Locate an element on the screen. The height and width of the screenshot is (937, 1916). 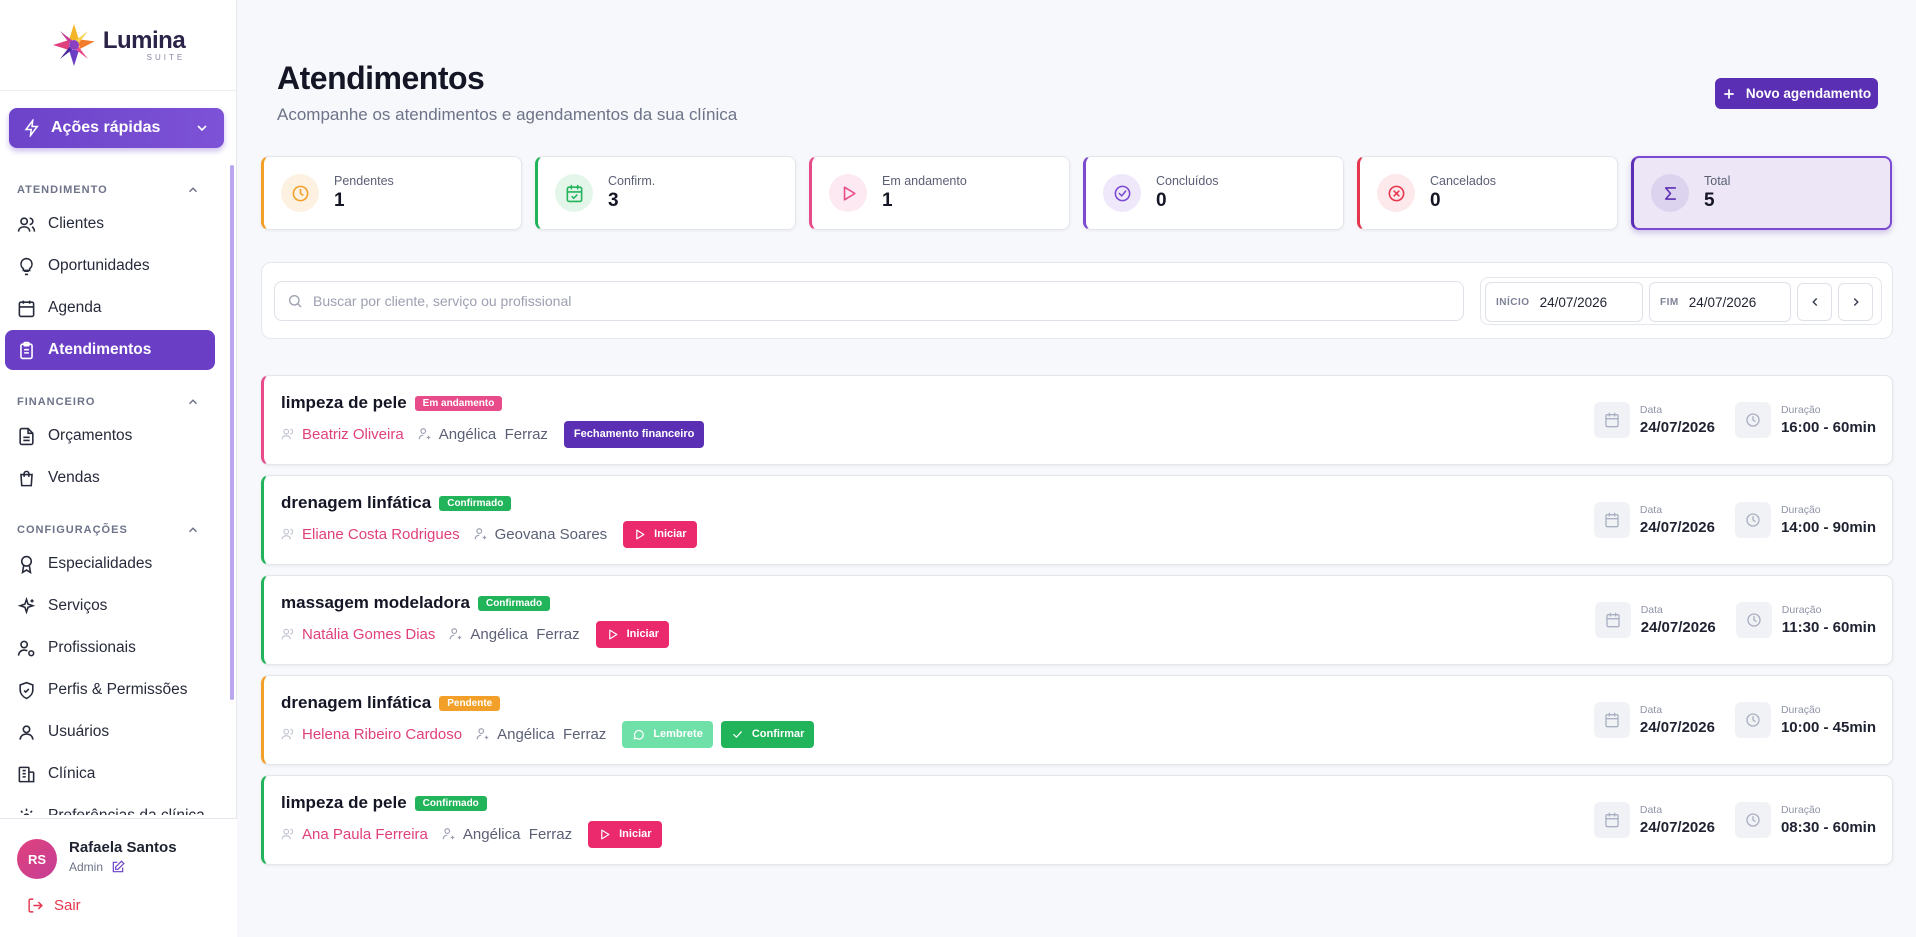
duration-value: 08:30 - 60min is located at coordinates (1828, 827).